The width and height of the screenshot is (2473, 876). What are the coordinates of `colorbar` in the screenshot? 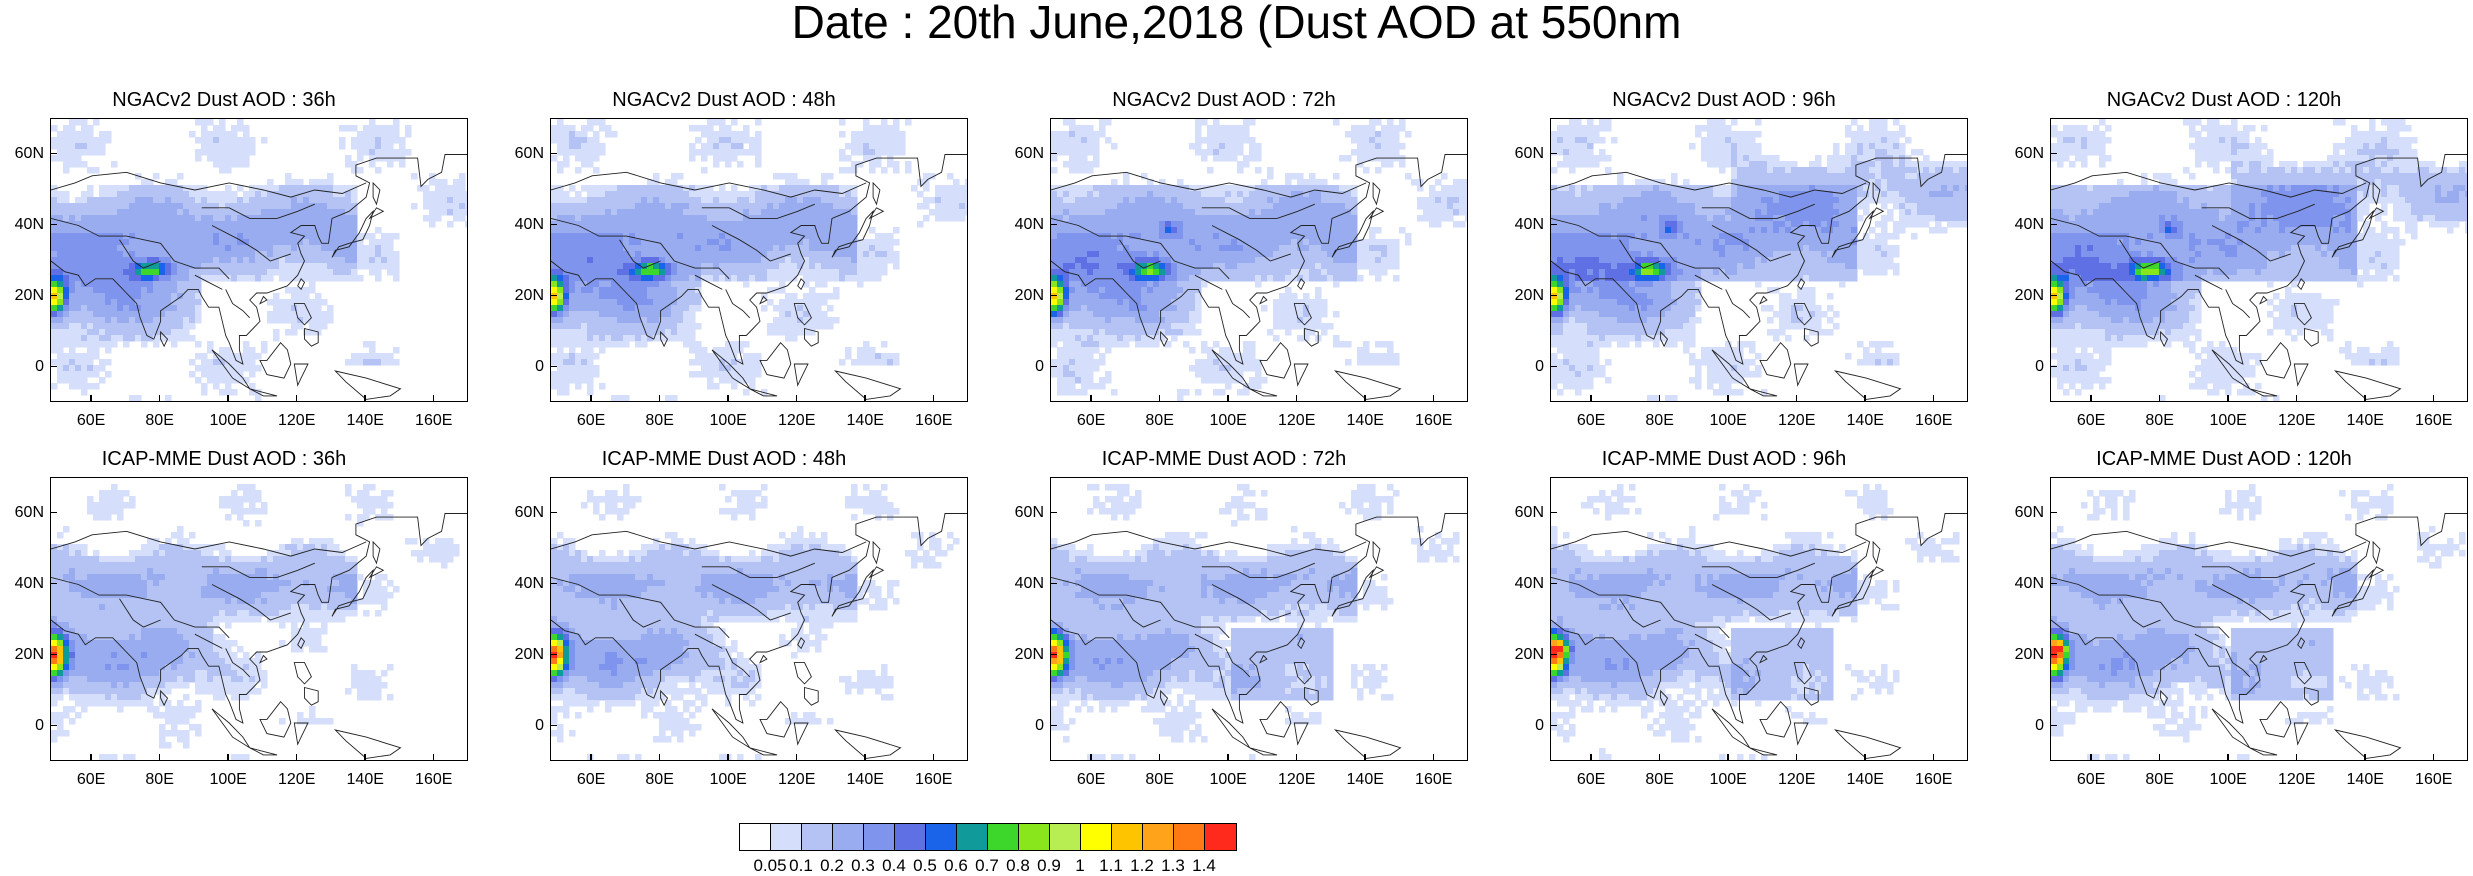 It's located at (988, 837).